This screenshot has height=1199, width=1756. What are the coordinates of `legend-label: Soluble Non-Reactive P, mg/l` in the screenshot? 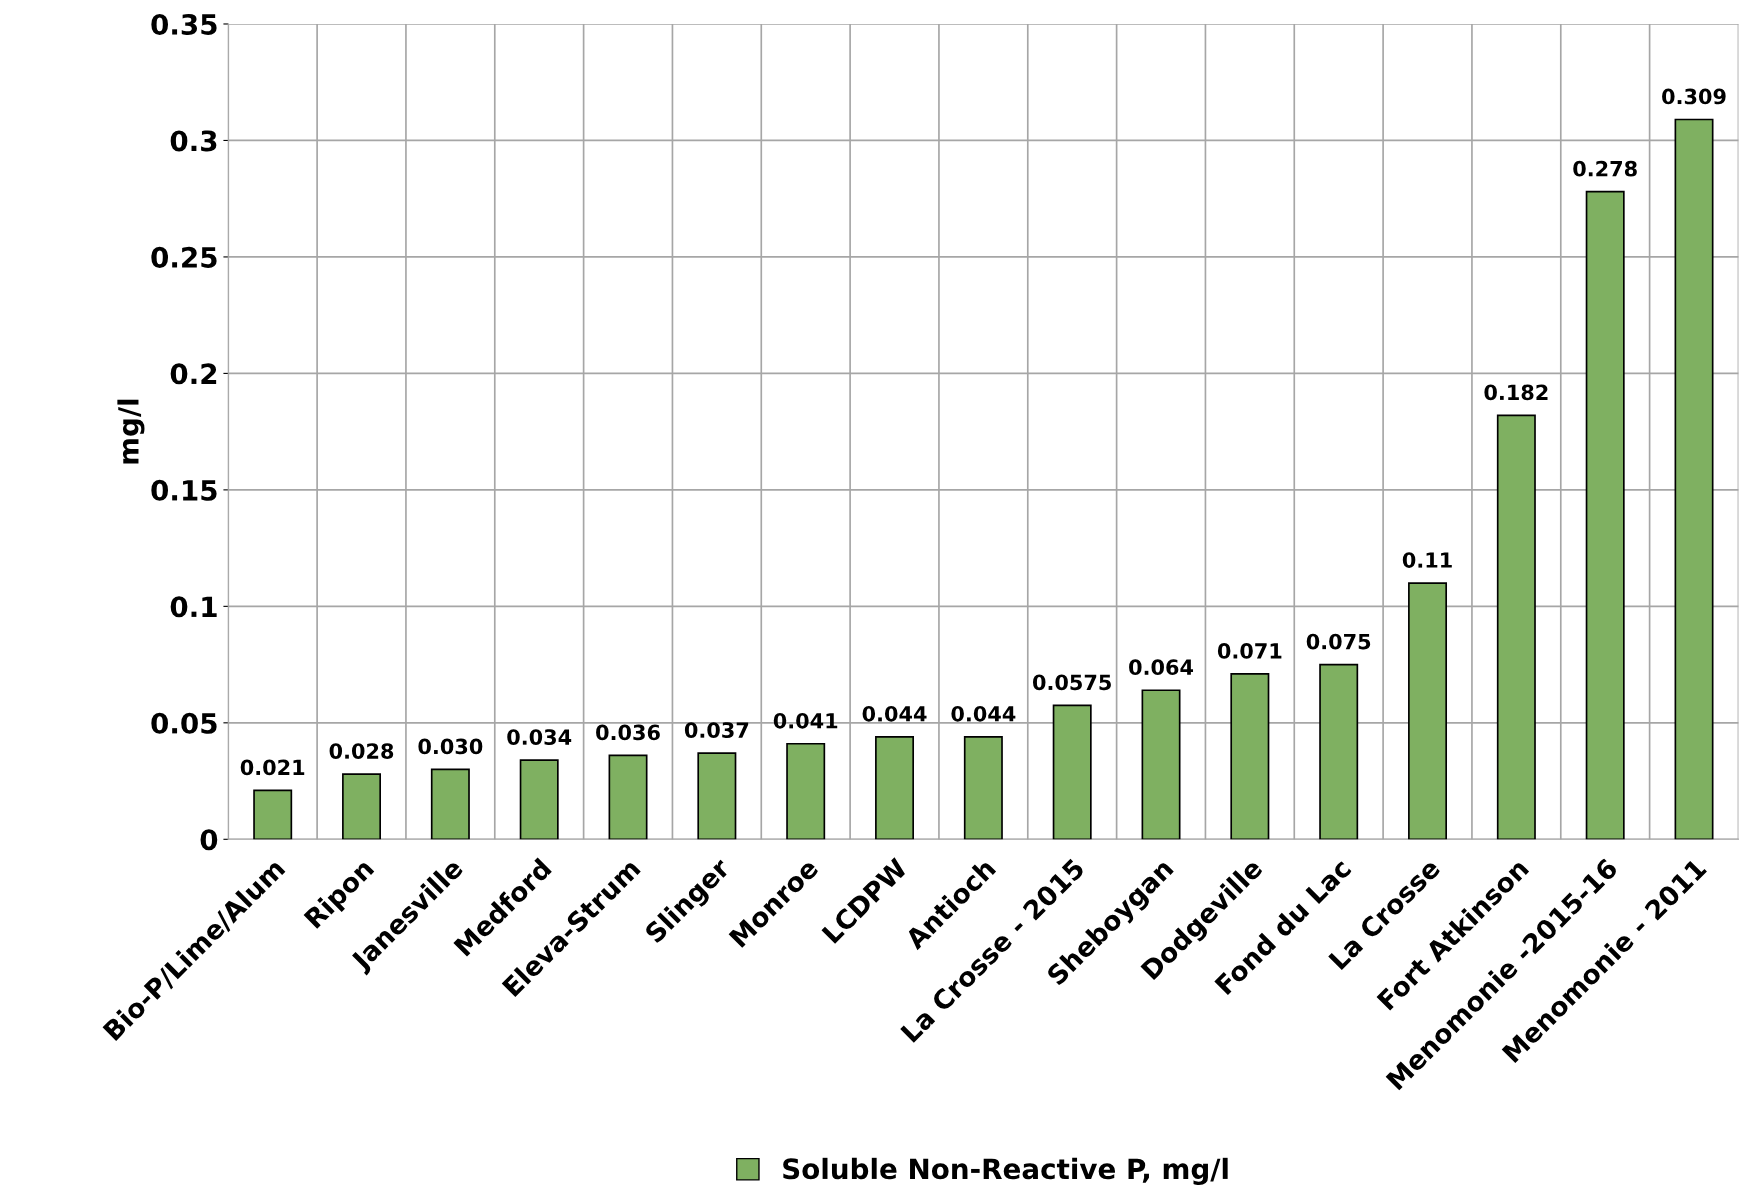 It's located at (1005, 1171).